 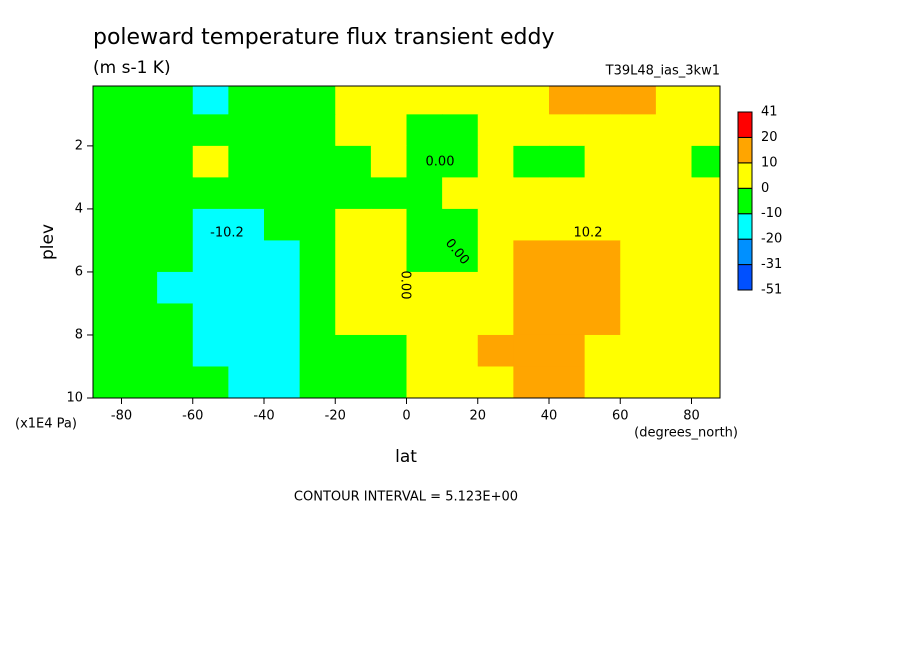 What do you see at coordinates (771, 264) in the screenshot?
I see `colorbar-label: -31` at bounding box center [771, 264].